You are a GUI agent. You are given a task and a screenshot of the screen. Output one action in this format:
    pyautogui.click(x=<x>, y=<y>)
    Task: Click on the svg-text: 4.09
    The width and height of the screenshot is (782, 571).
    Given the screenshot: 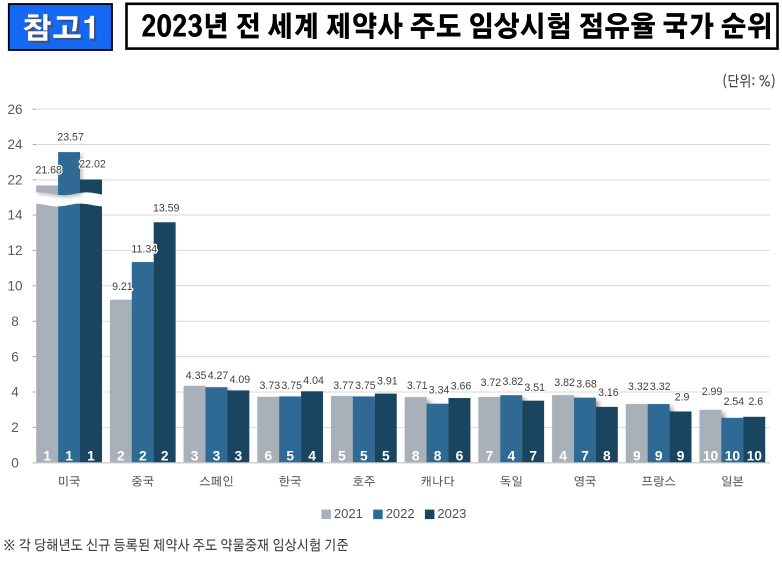 What is the action you would take?
    pyautogui.click(x=240, y=380)
    